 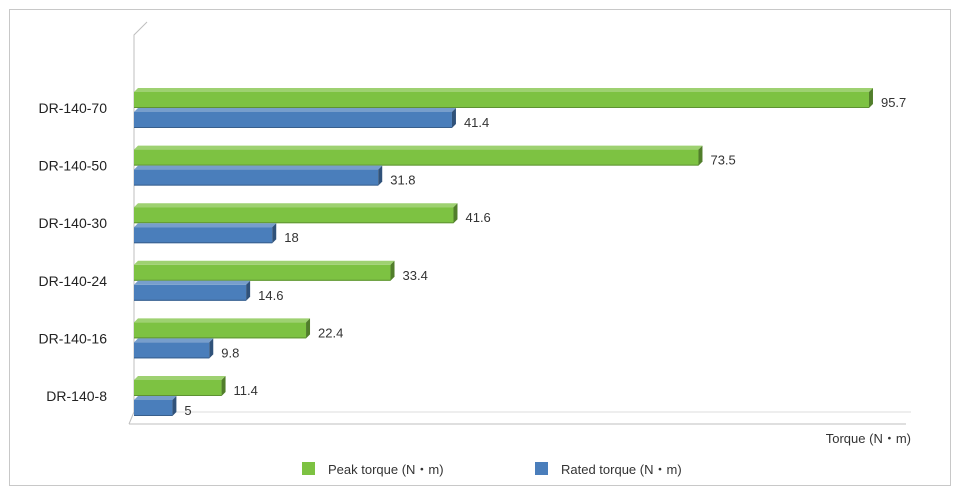 I want to click on legend: Peak torque (N・m) Rated torque (N・m), so click(x=492, y=469).